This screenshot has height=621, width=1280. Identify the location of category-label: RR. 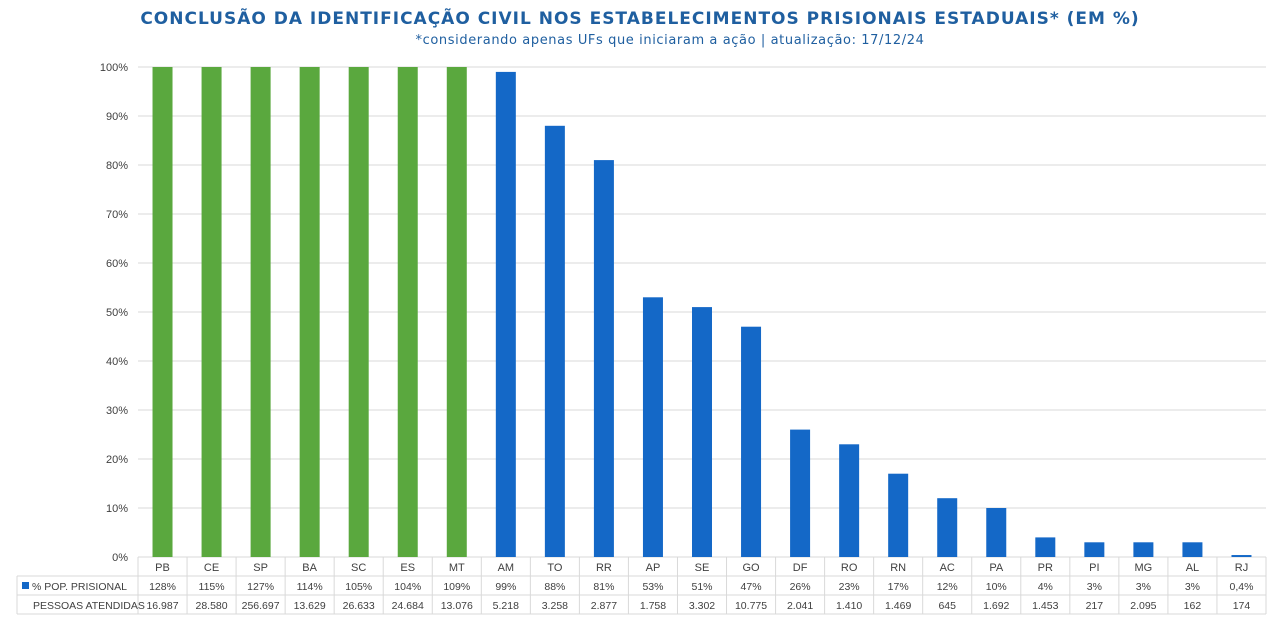
(604, 568).